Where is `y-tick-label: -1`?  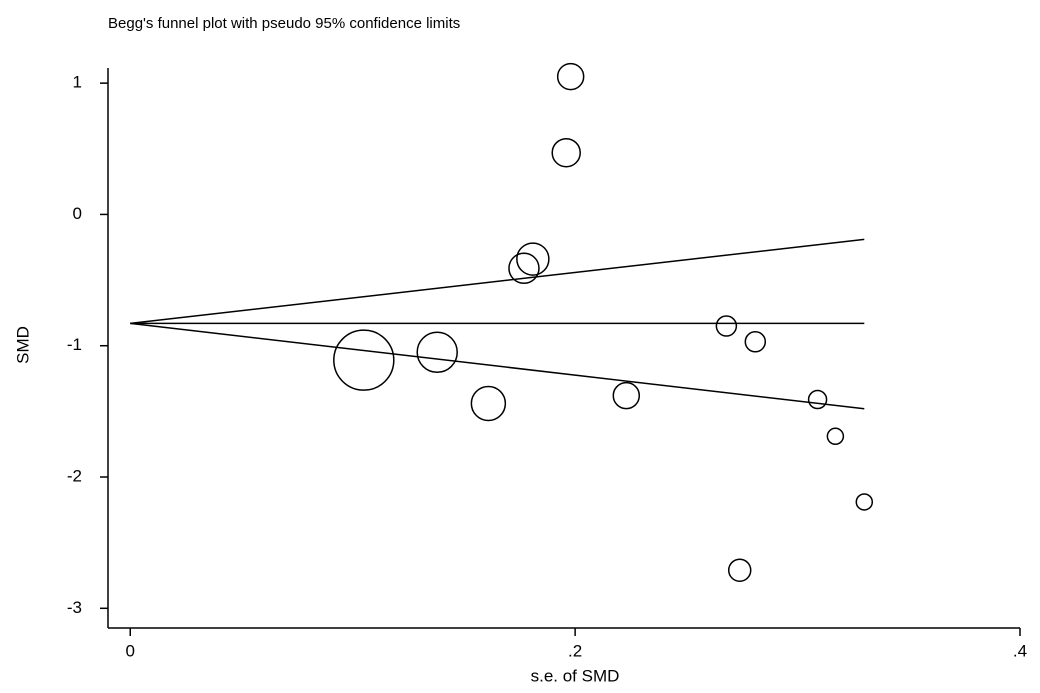 y-tick-label: -1 is located at coordinates (74, 344).